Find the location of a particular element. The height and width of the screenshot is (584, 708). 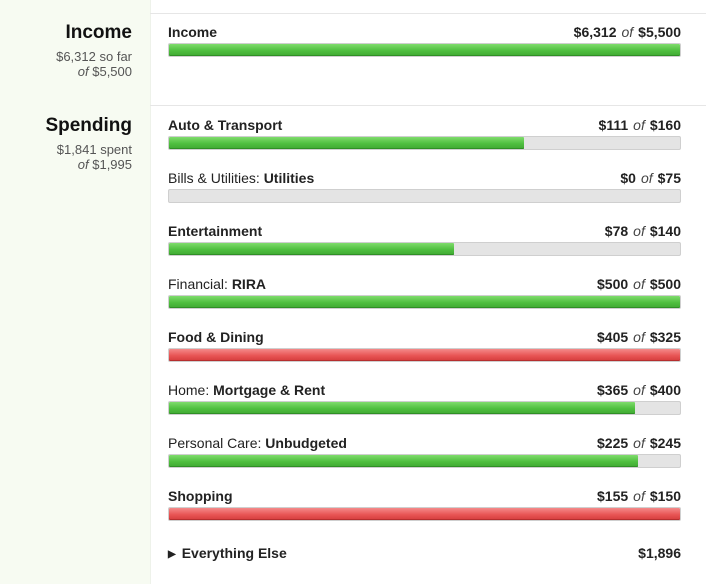

budget-category: Bills & Utilities: is located at coordinates (214, 178).